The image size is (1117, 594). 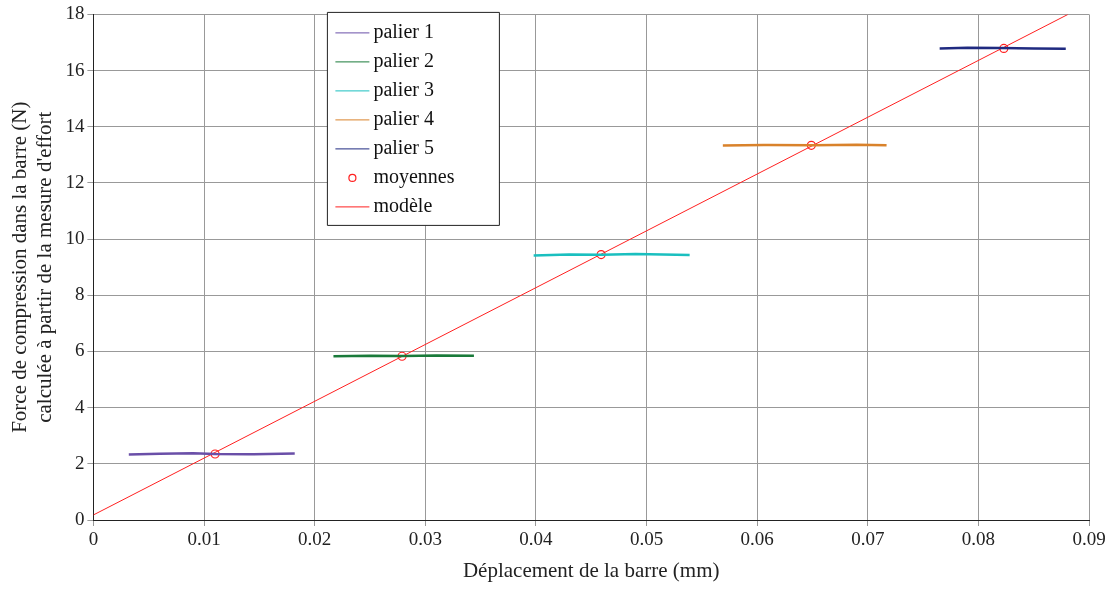 What do you see at coordinates (425, 539) in the screenshot?
I see `x-tick-label: 0.03` at bounding box center [425, 539].